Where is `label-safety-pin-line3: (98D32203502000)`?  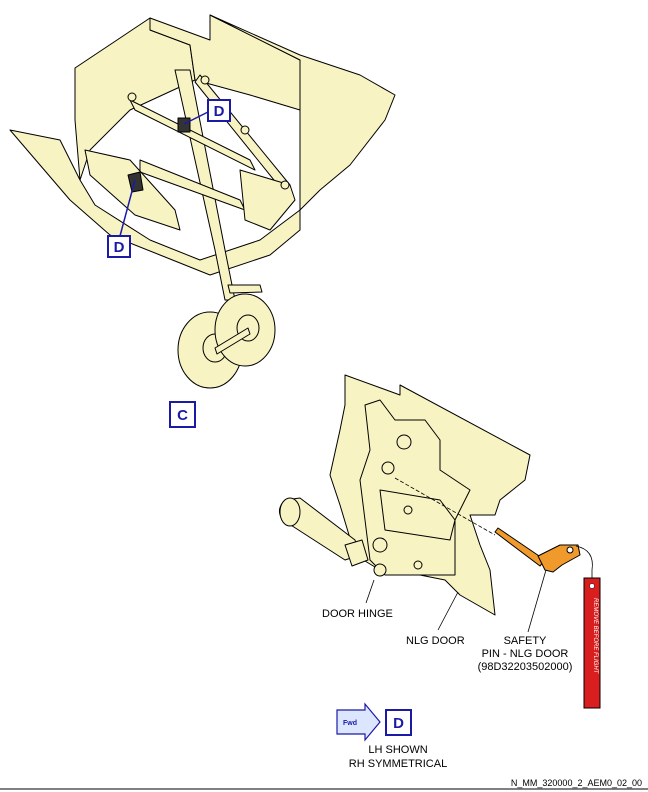
label-safety-pin-line3: (98D32203502000) is located at coordinates (525, 667).